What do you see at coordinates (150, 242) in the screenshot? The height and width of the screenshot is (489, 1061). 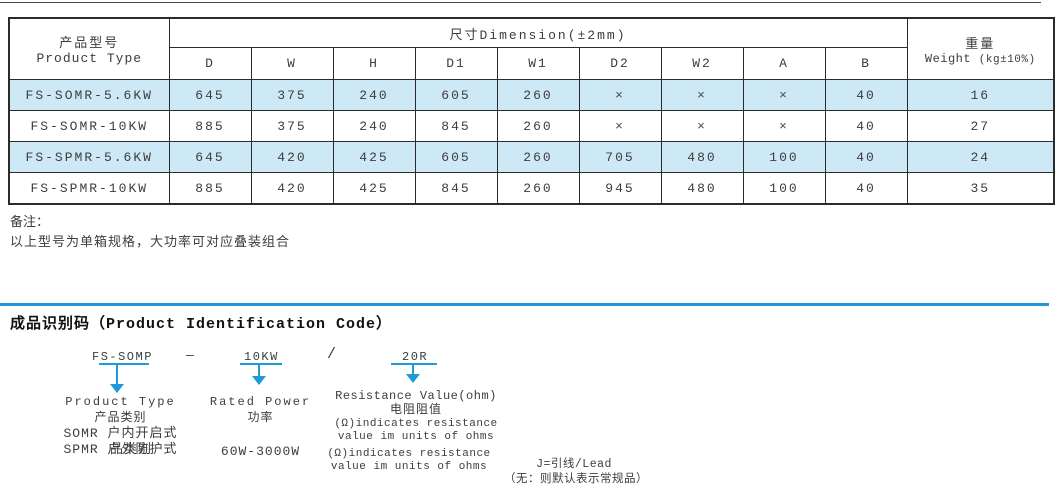 I see `notes-line: 以上型号为单箱规格，大功率可对应叠装组合` at bounding box center [150, 242].